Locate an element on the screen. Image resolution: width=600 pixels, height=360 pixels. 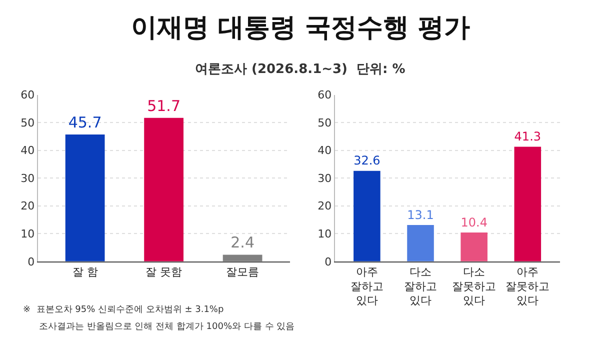
x-tick-label: 잘 함 is located at coordinates (85, 272).